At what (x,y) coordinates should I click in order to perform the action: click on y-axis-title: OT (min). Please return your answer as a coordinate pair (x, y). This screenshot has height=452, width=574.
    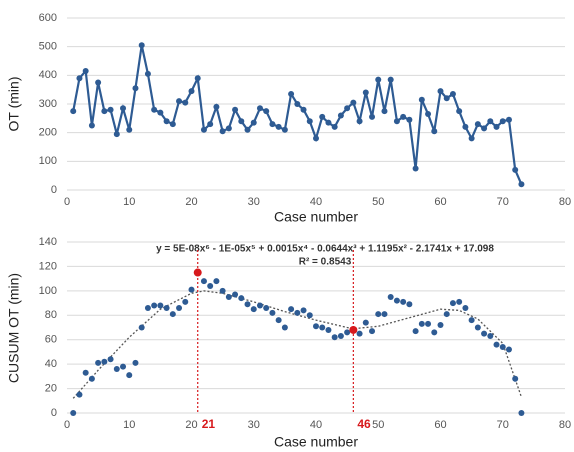
    Looking at the image, I should click on (14, 104).